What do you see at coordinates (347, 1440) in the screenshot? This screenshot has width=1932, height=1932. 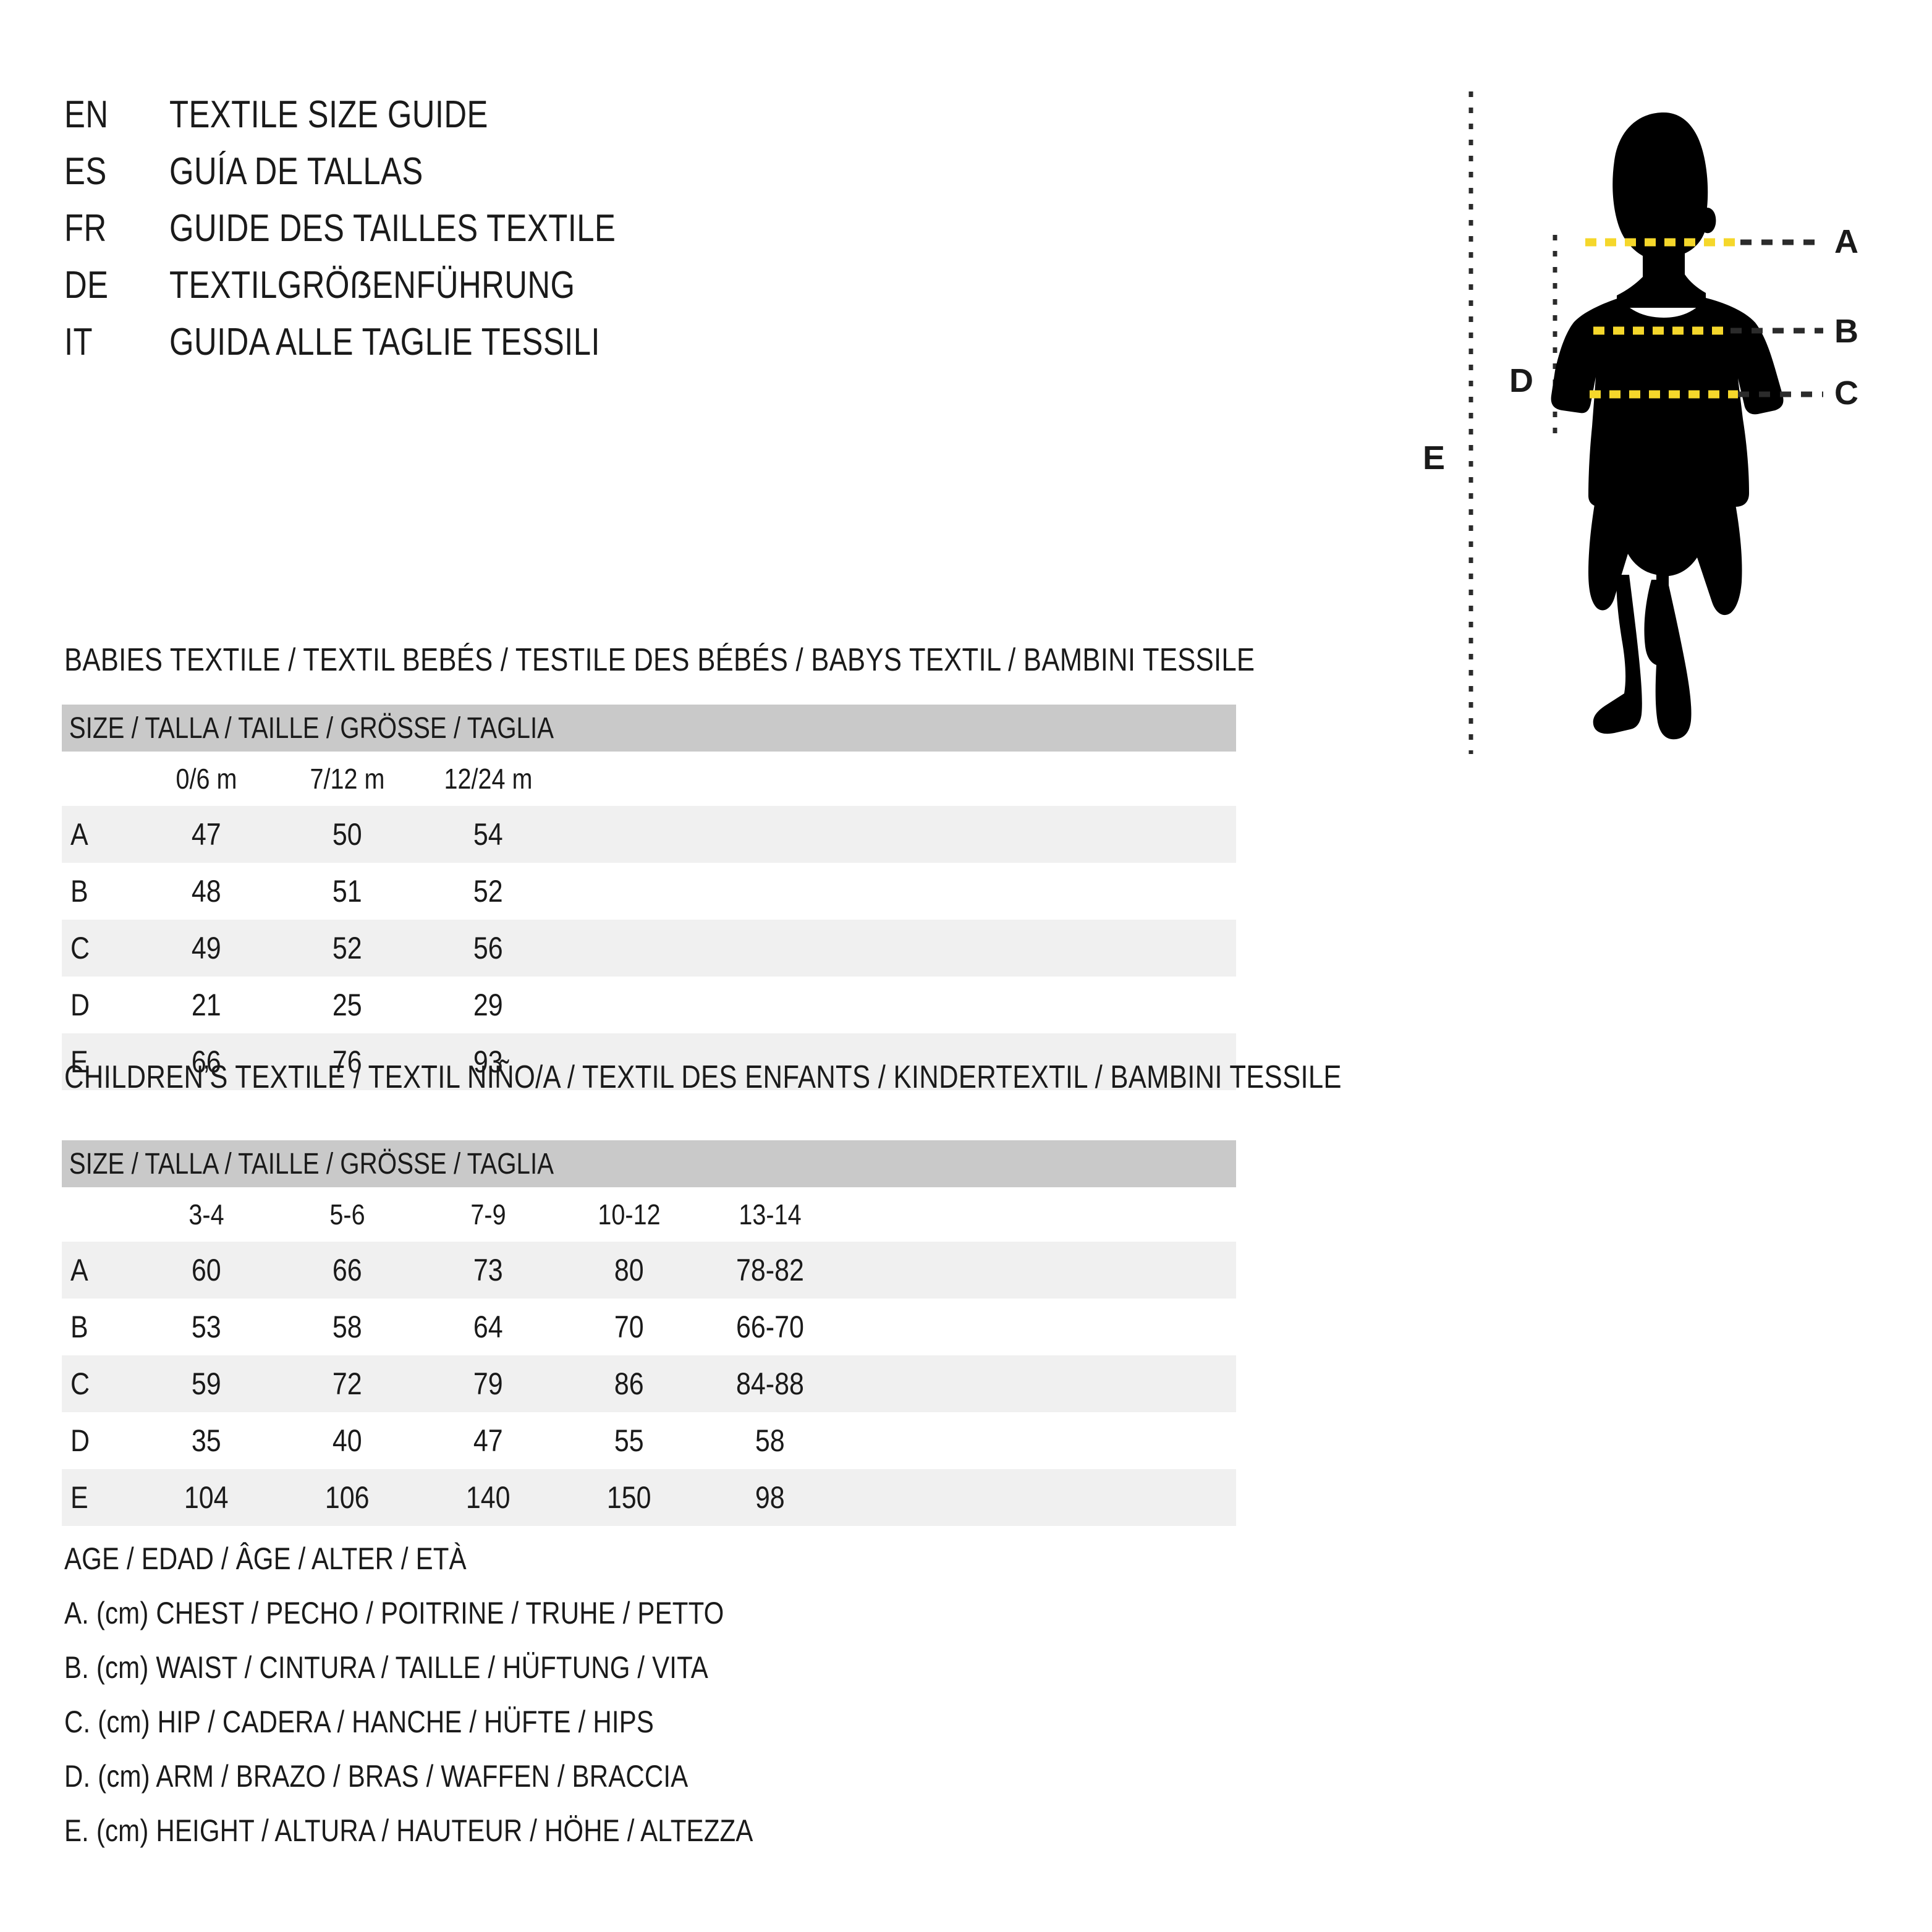 I see `row-value: 40` at bounding box center [347, 1440].